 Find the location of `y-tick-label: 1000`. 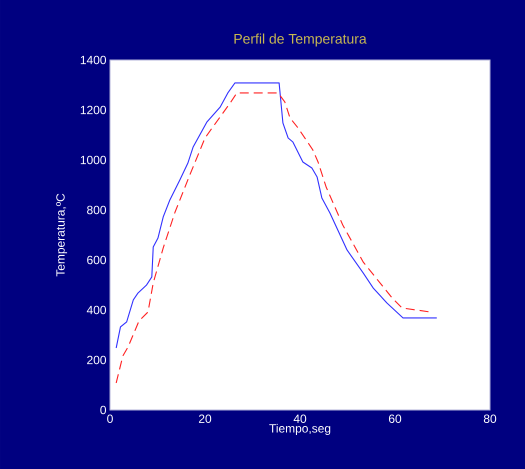

y-tick-label: 1000 is located at coordinates (93, 160).